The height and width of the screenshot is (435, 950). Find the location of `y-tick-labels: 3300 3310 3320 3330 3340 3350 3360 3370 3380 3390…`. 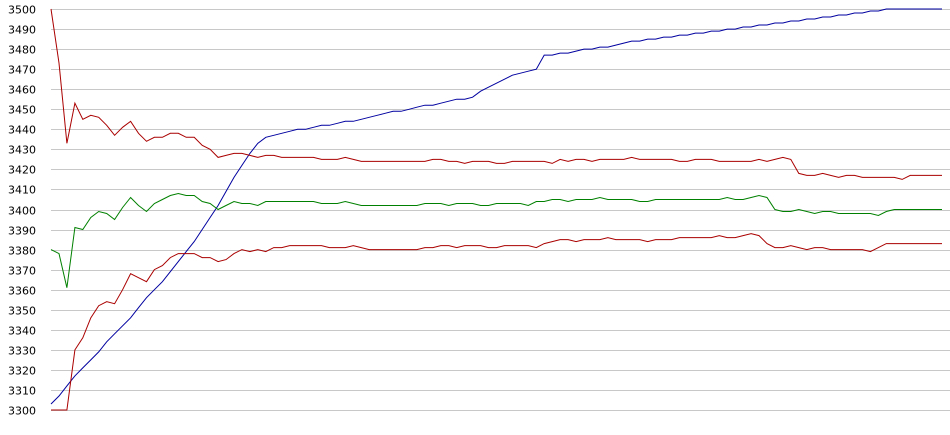

y-tick-labels: 3300 3310 3320 3330 3340 3350 3360 3370 3380 3390… is located at coordinates (22, 211).